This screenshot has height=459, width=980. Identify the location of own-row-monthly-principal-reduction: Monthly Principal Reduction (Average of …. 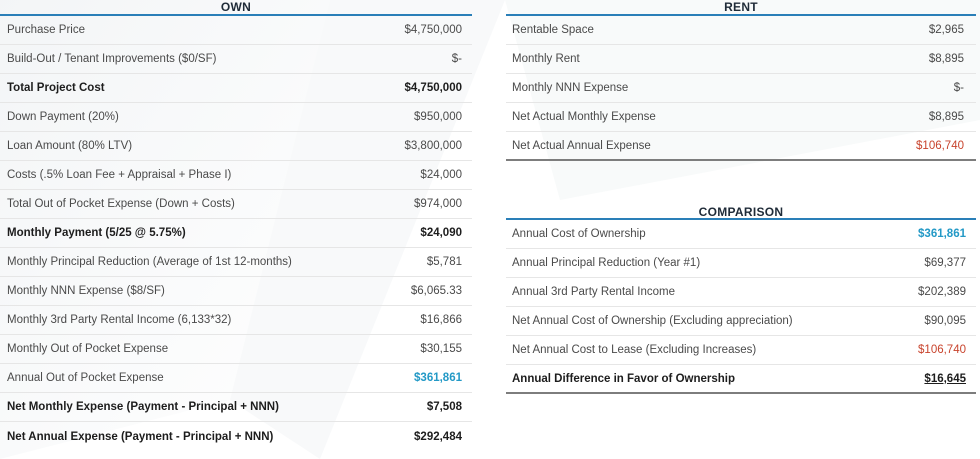
(236, 262).